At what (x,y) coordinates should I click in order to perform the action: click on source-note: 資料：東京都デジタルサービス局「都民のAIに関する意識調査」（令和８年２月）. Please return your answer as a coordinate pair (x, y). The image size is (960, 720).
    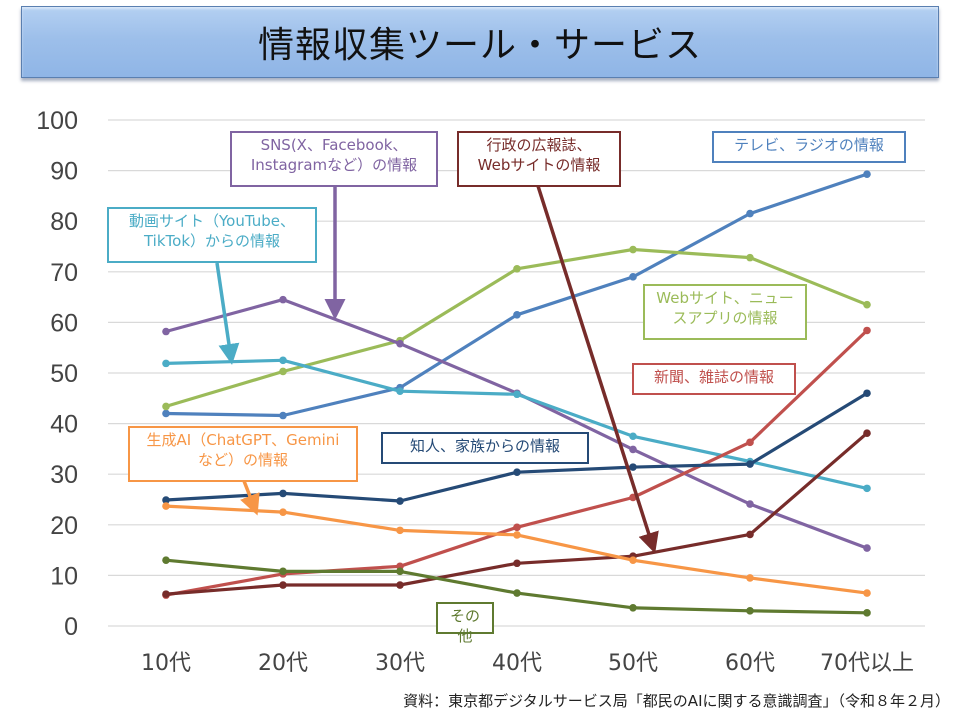
    Looking at the image, I should click on (676, 701).